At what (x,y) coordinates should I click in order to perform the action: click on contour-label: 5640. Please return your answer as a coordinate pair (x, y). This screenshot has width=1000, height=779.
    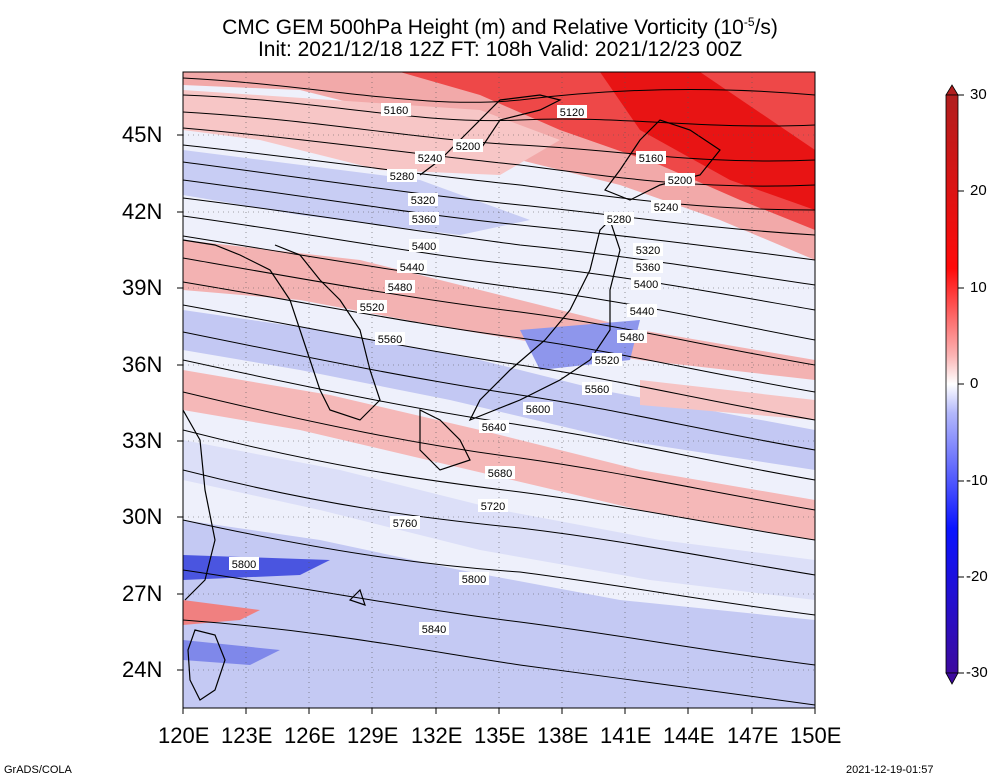
    Looking at the image, I should click on (494, 428).